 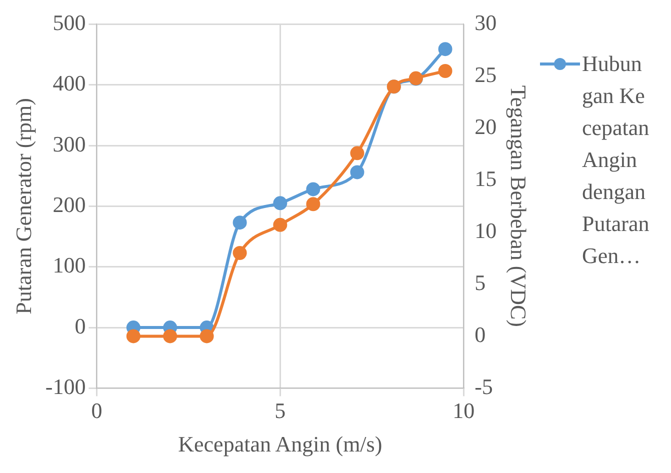 I want to click on y2-tick-label: 25, so click(x=485, y=74).